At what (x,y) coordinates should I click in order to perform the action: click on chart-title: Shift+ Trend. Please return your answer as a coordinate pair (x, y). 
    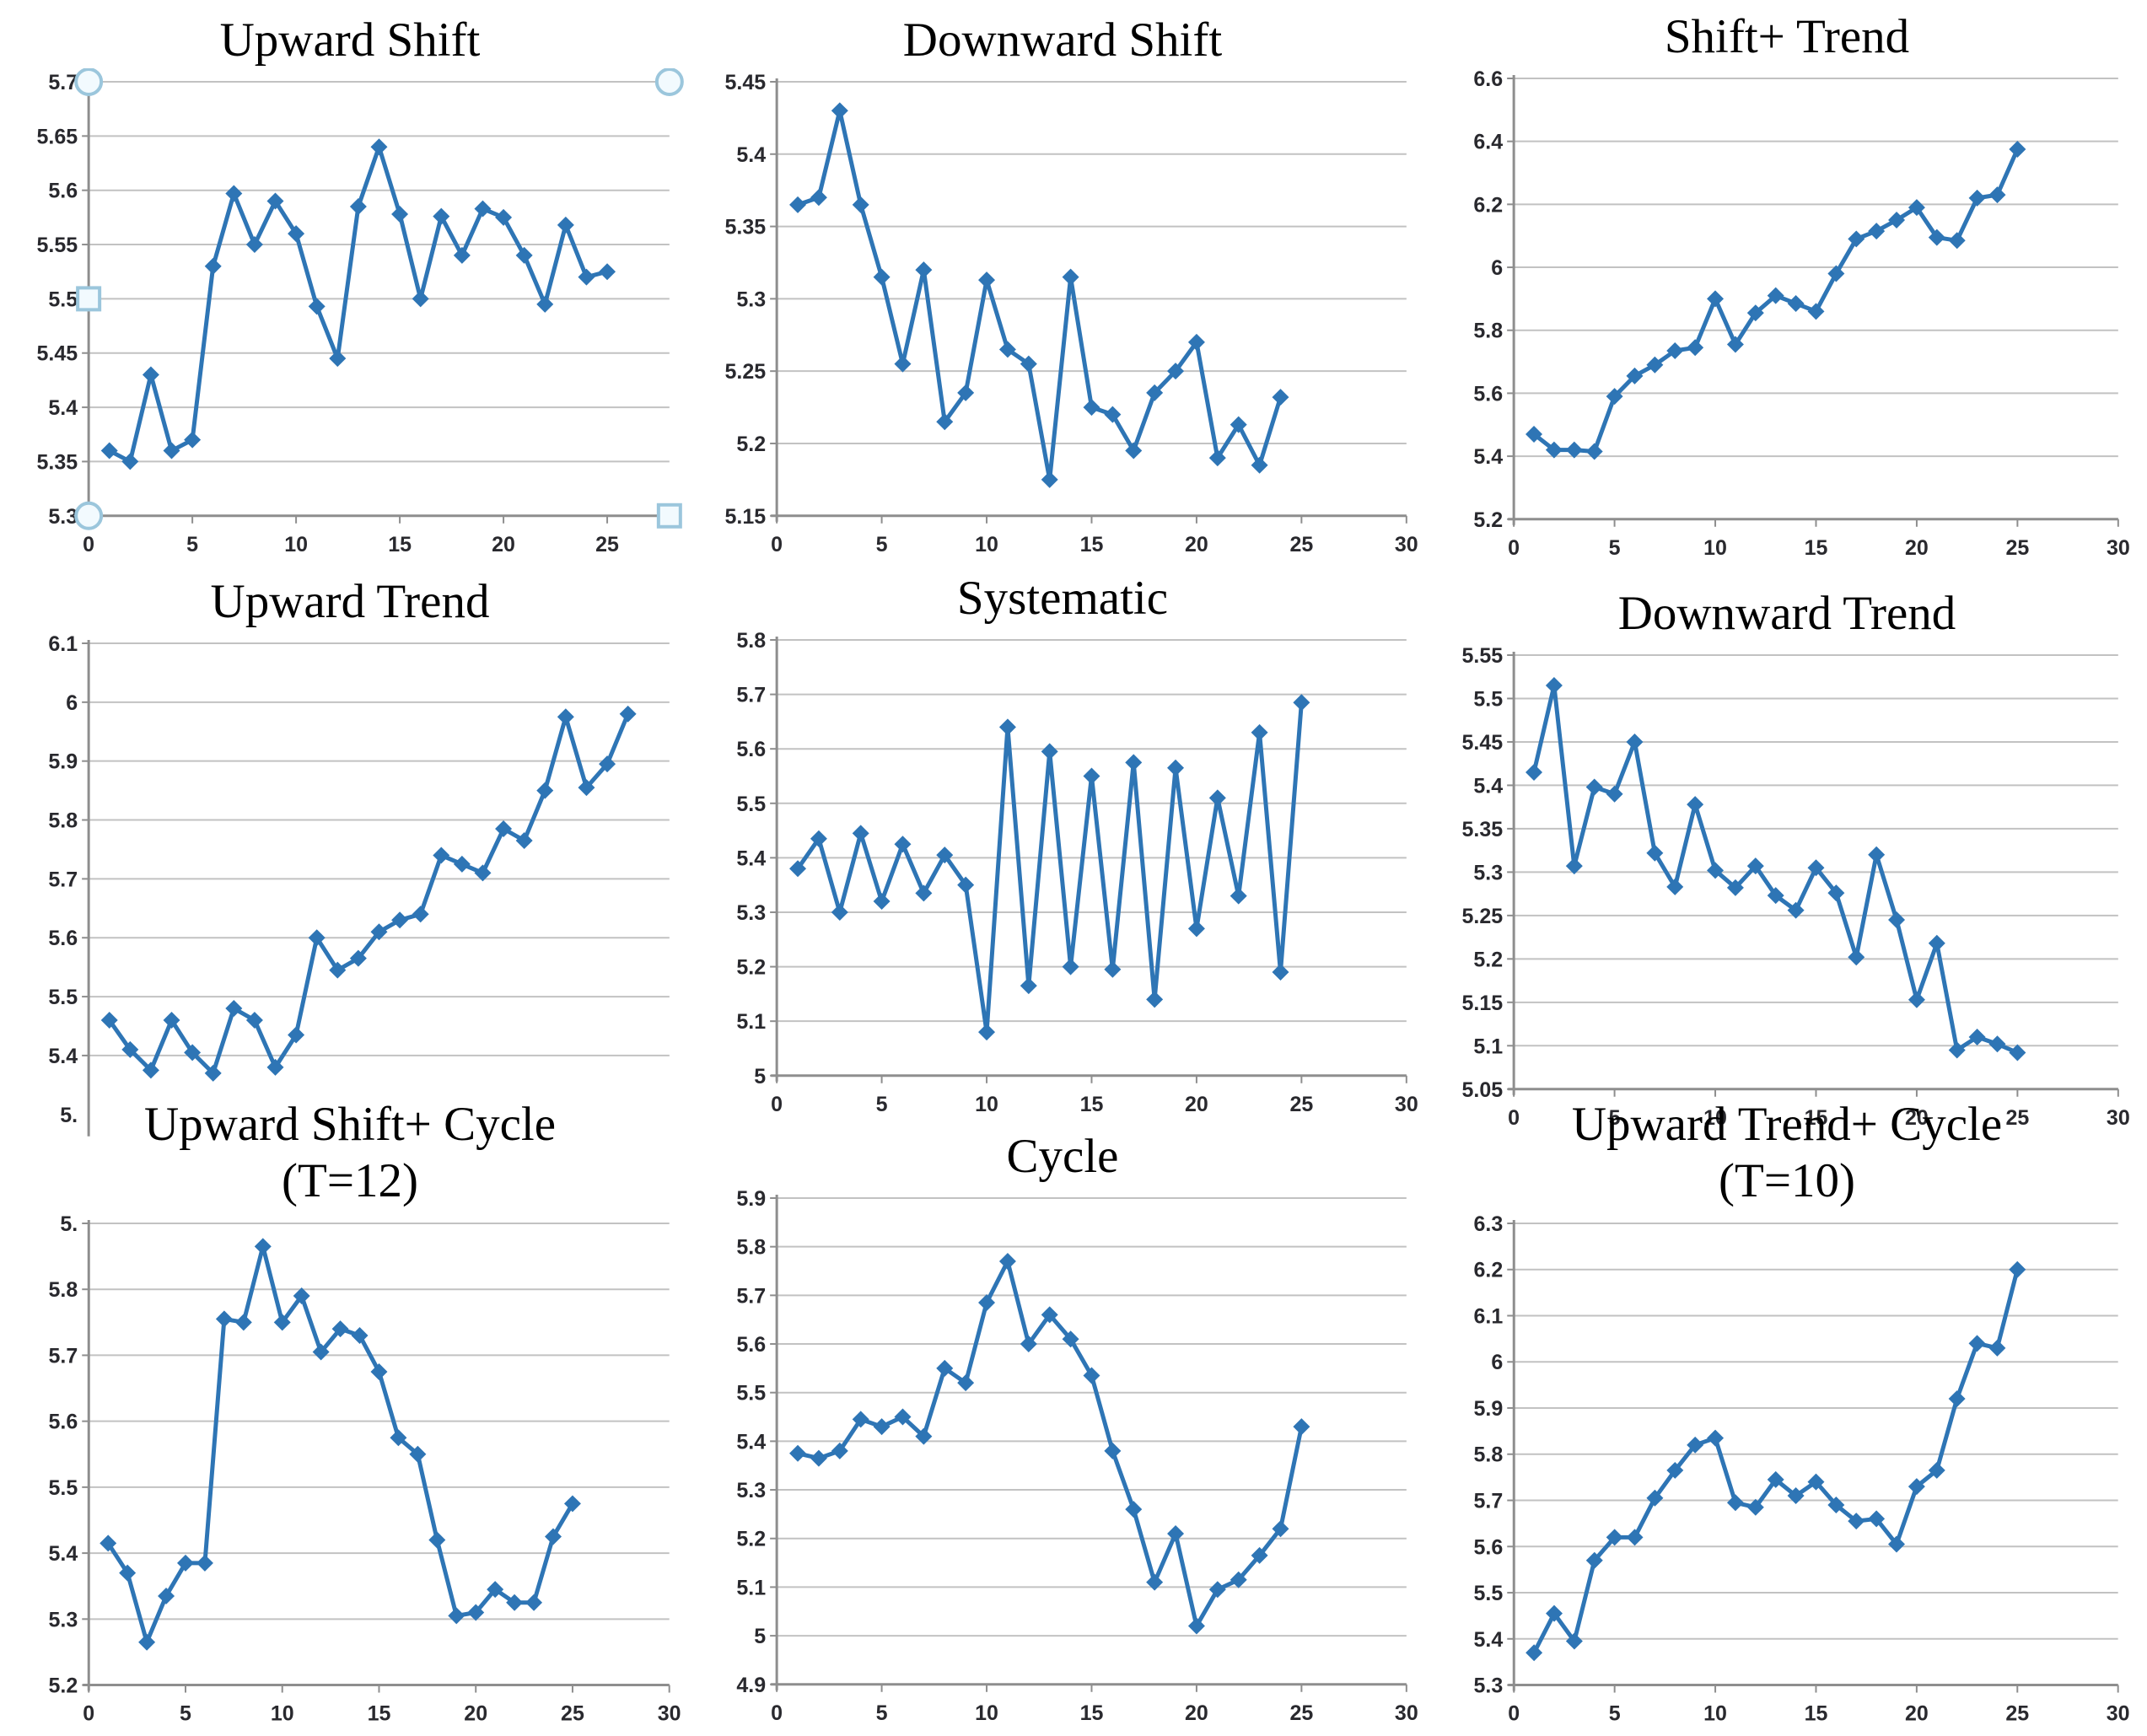
    Looking at the image, I should click on (1787, 36).